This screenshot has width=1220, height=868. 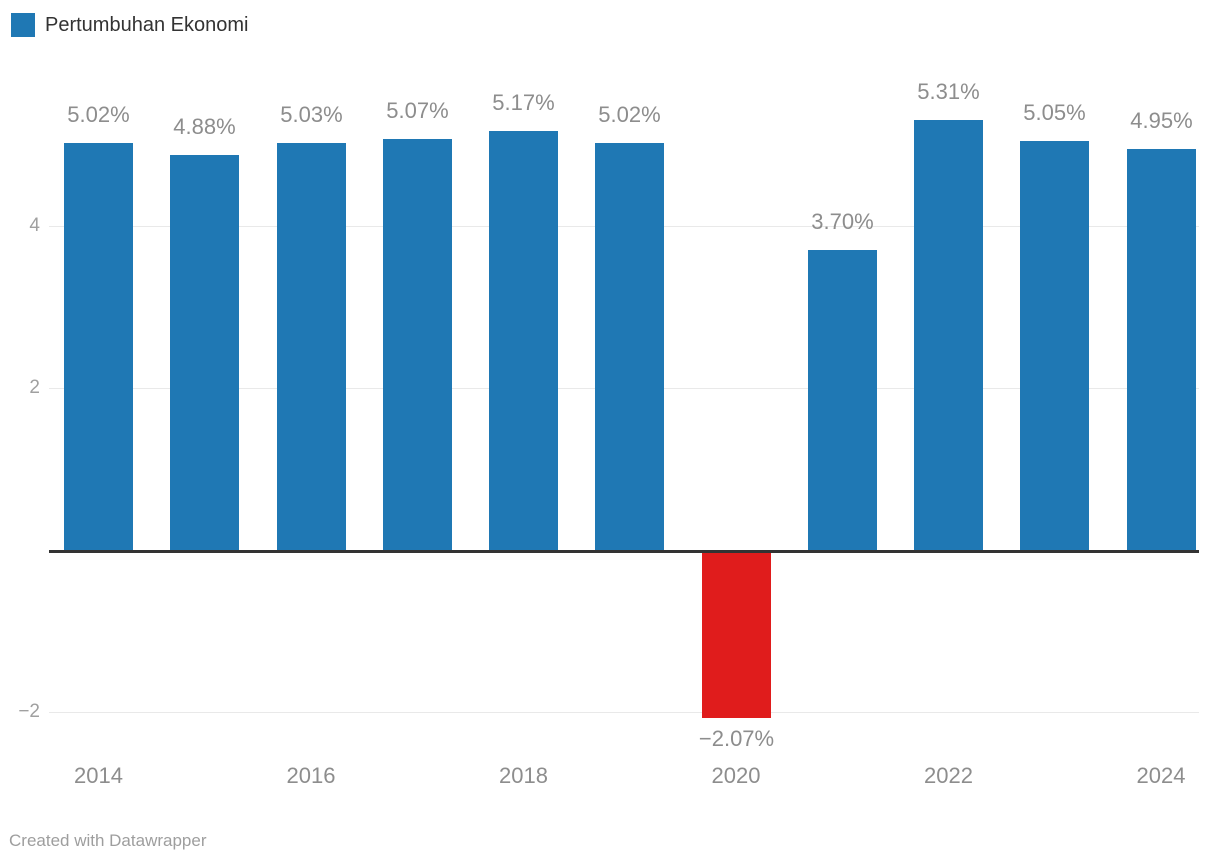 What do you see at coordinates (311, 775) in the screenshot?
I see `x-axis-tick-label-2016: 2016` at bounding box center [311, 775].